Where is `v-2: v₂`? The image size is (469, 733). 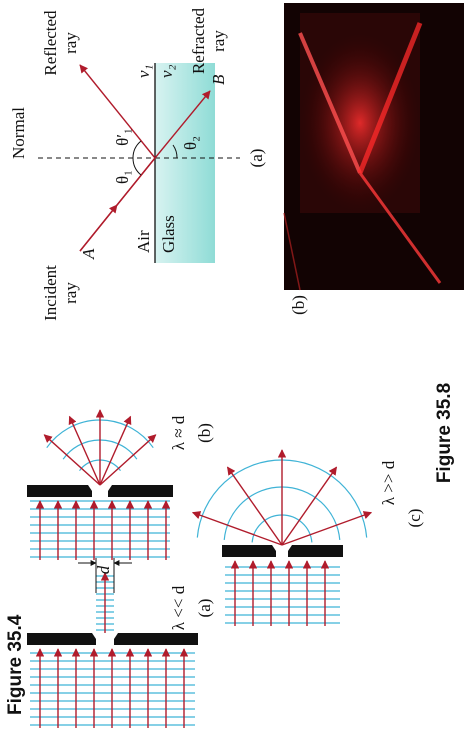 v-2: v₂ is located at coordinates (166, 71).